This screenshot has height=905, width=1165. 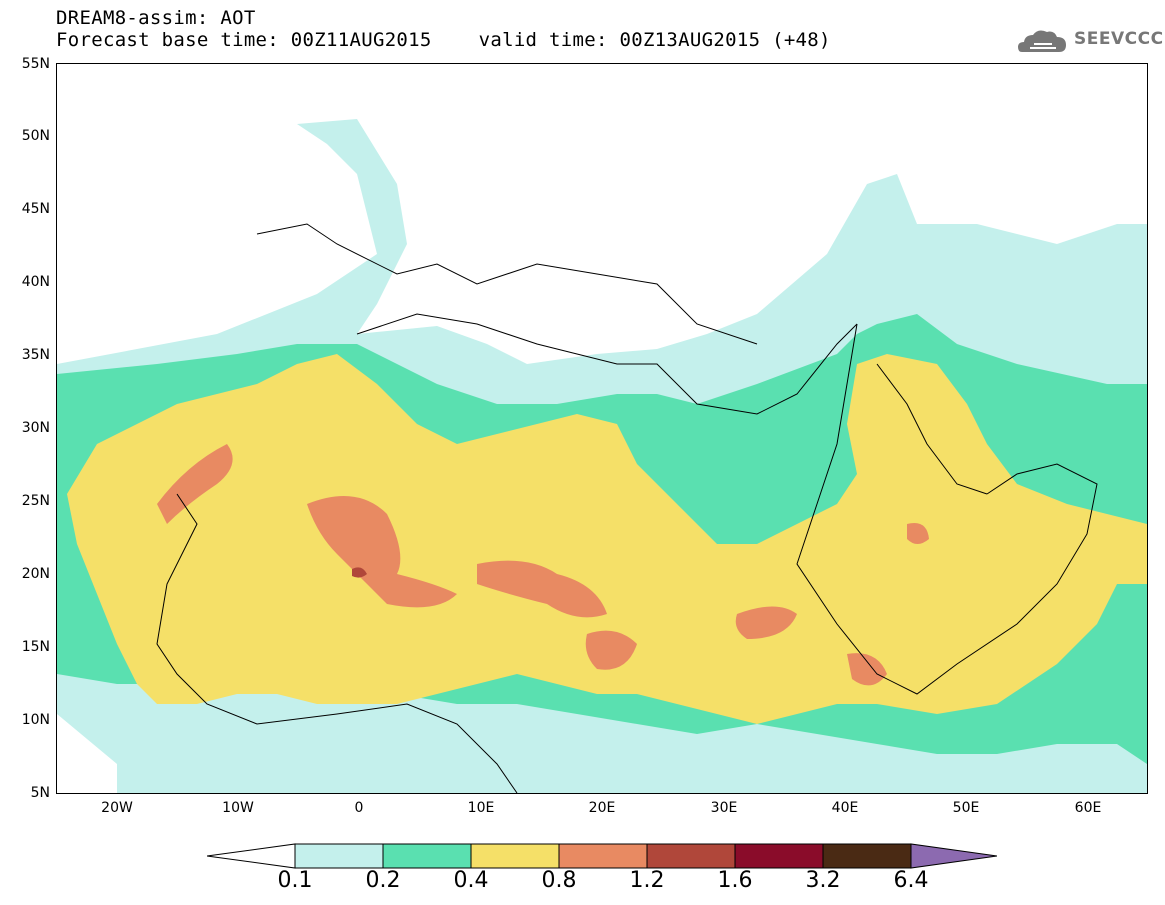 I want to click on lat-label: 45N, so click(x=35, y=209).